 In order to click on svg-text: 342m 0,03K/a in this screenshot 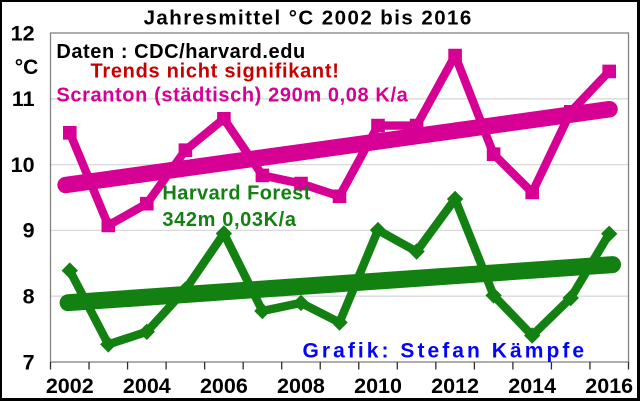, I will do `click(229, 220)`.